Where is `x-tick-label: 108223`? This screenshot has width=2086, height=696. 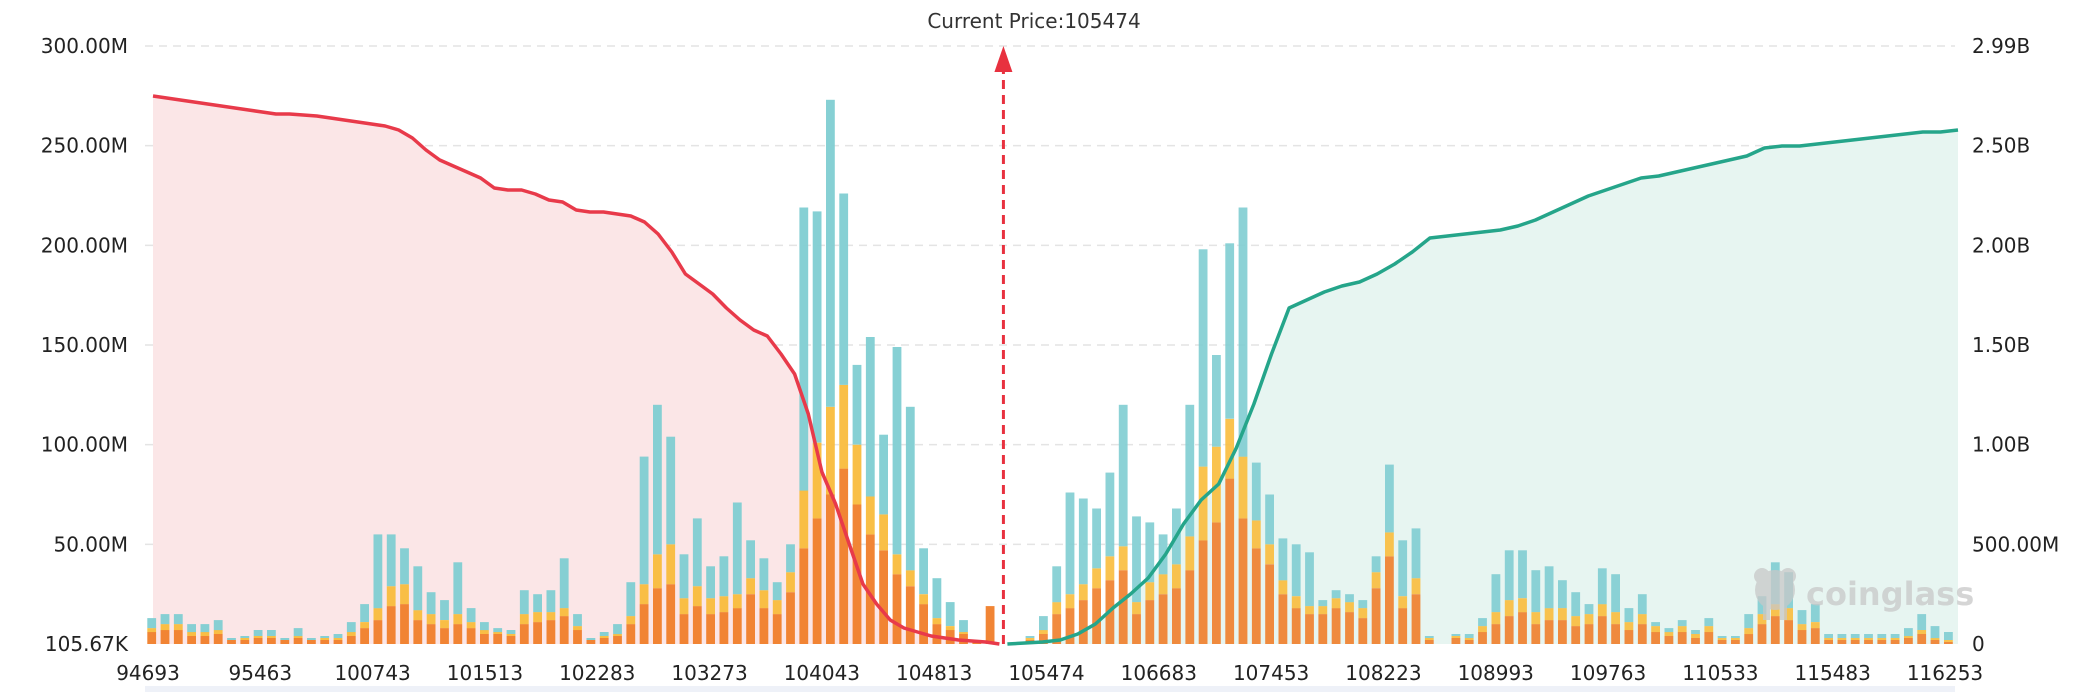
x-tick-label: 108223 is located at coordinates (1383, 673).